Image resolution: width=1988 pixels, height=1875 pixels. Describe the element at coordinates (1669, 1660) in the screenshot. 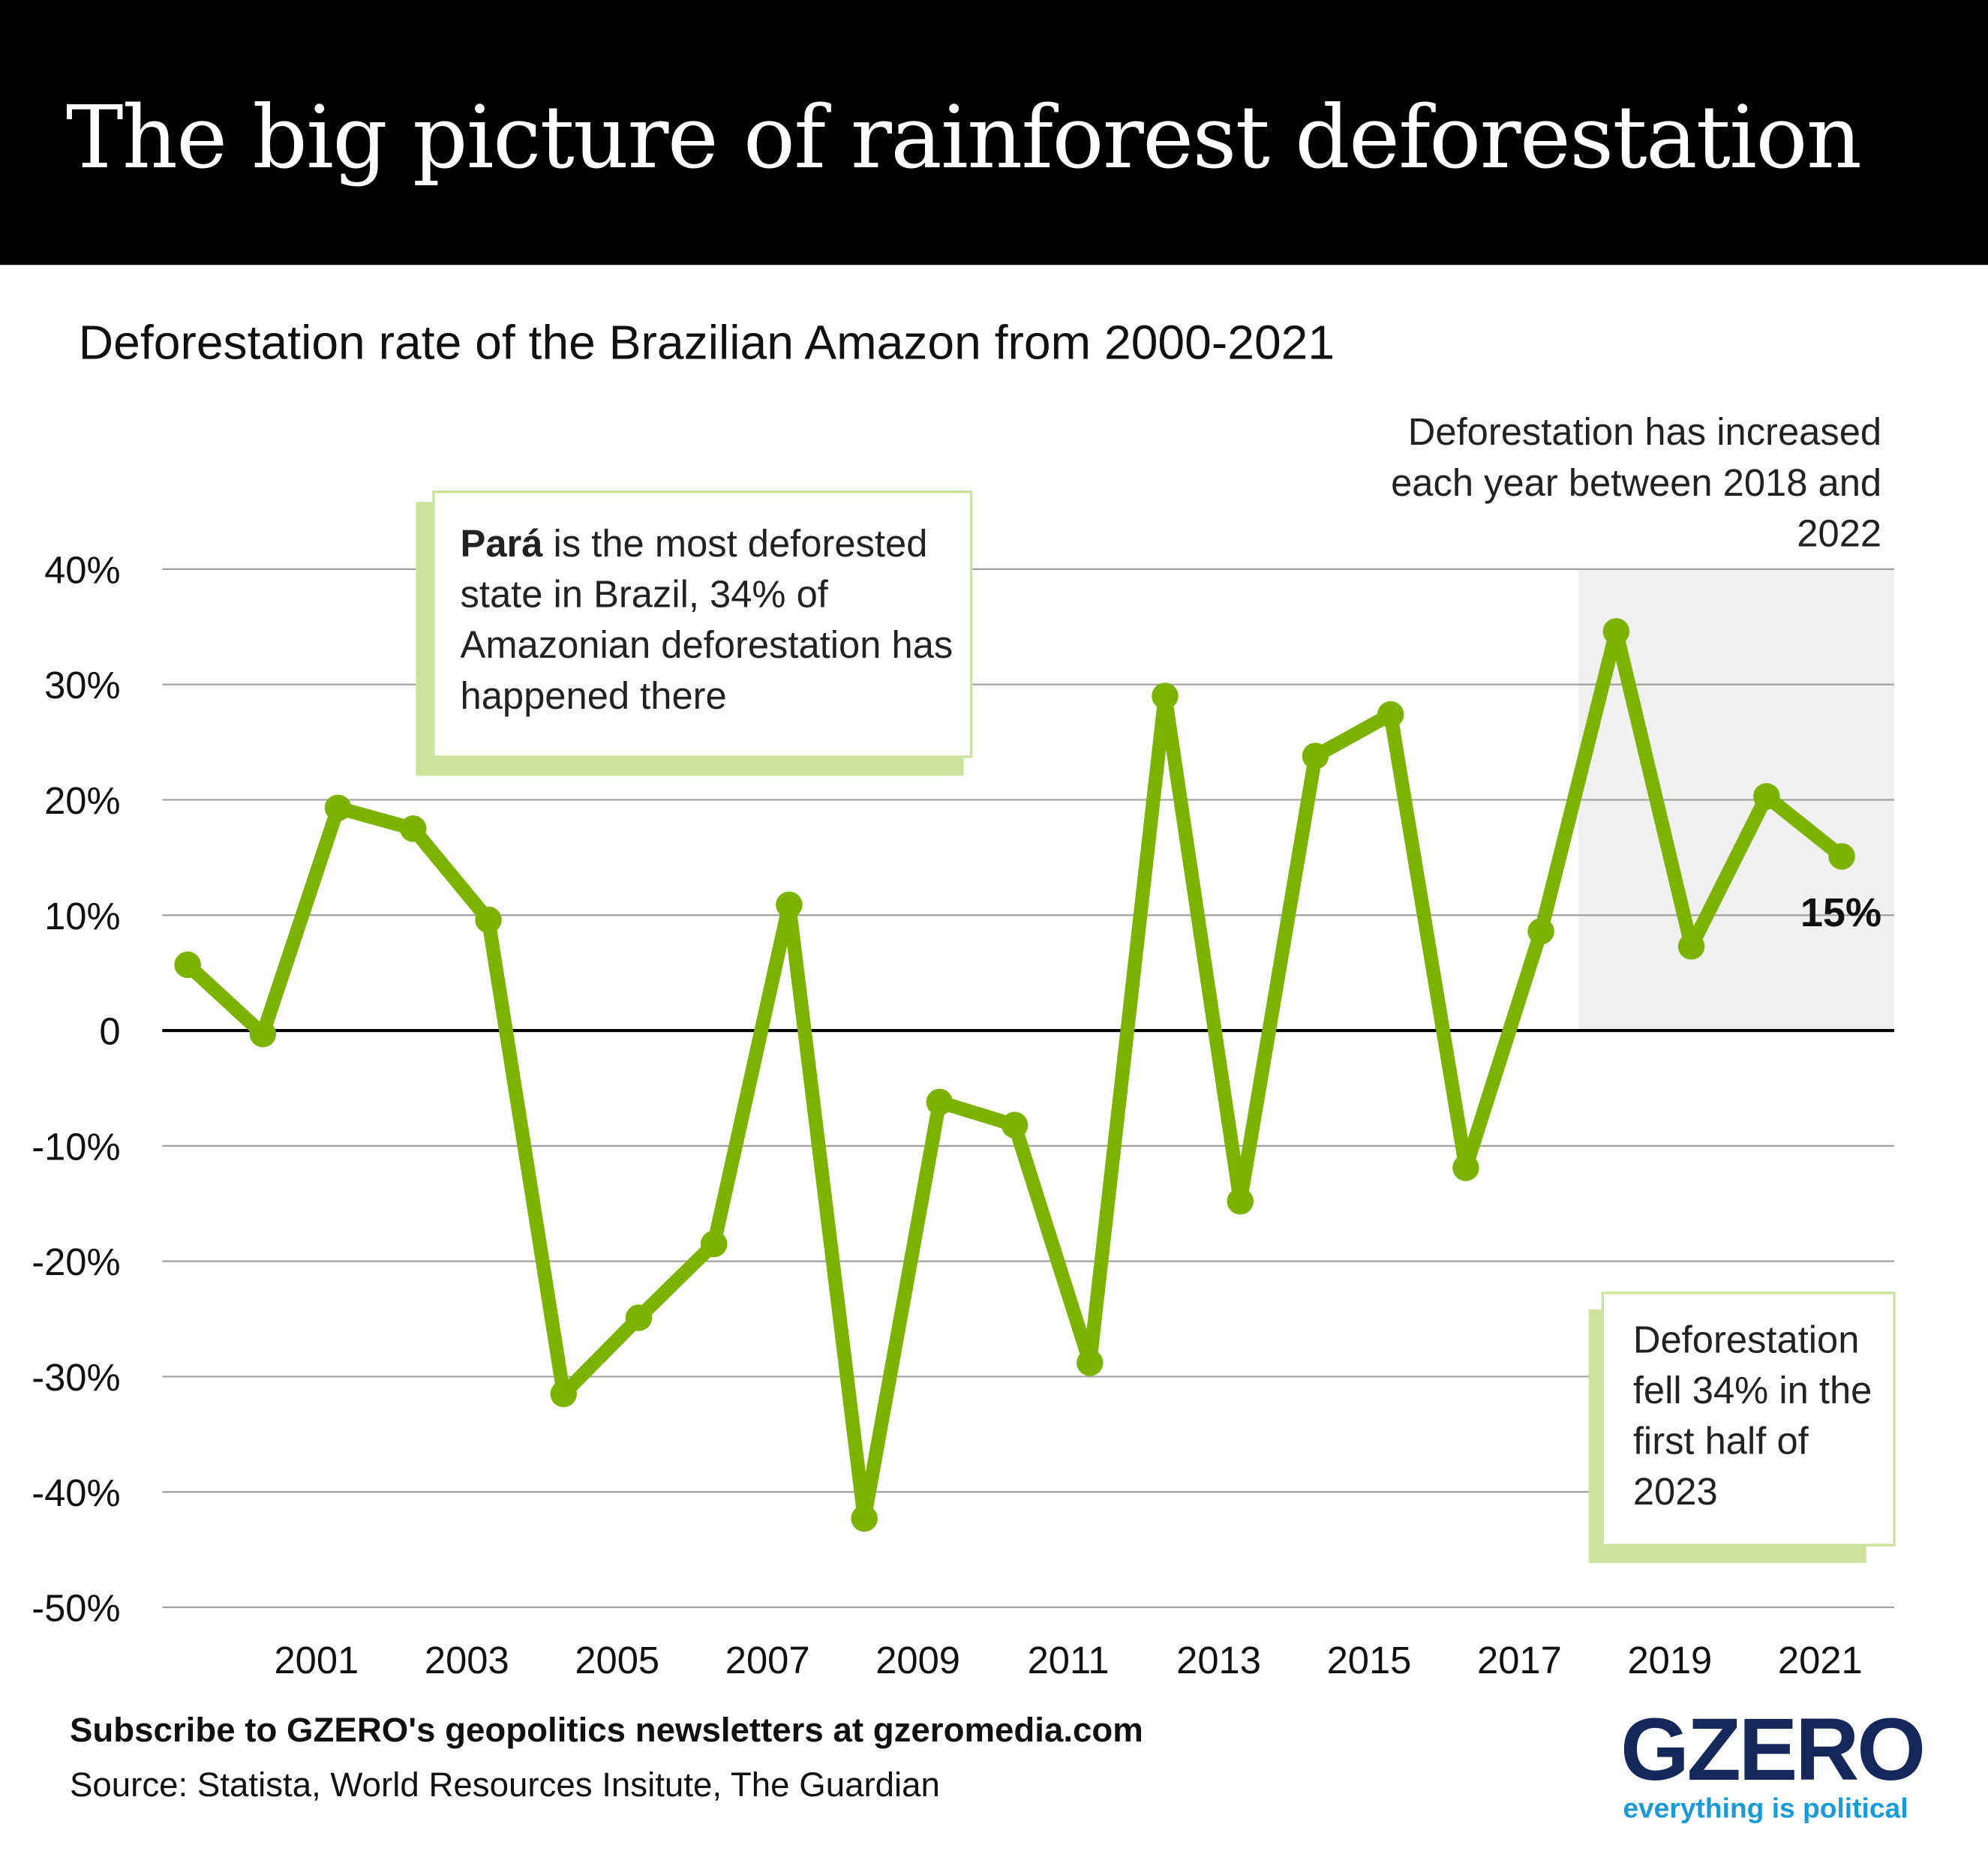

I see `x-tick-label: 2019` at that location.